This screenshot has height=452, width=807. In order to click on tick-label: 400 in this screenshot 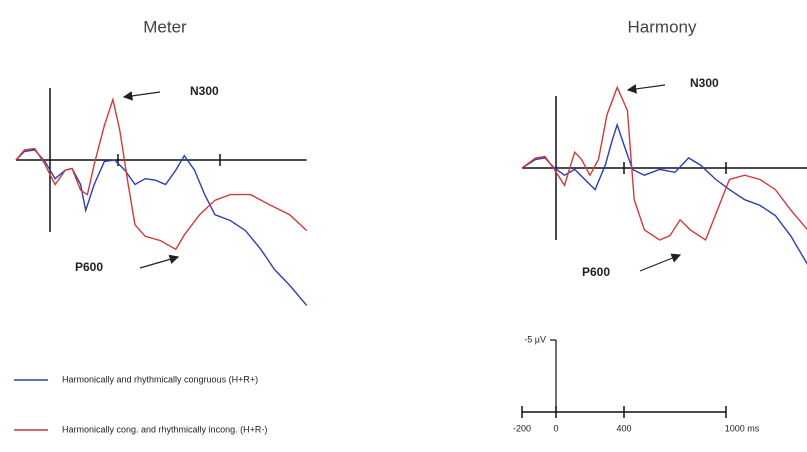, I will do `click(623, 428)`.